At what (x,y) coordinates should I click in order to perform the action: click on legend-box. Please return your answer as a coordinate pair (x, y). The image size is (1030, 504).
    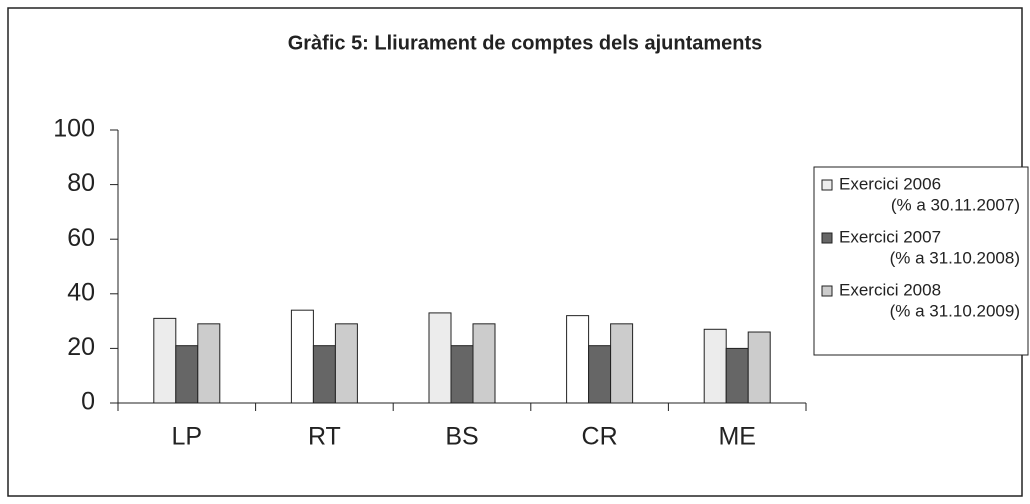
    Looking at the image, I should click on (921, 261).